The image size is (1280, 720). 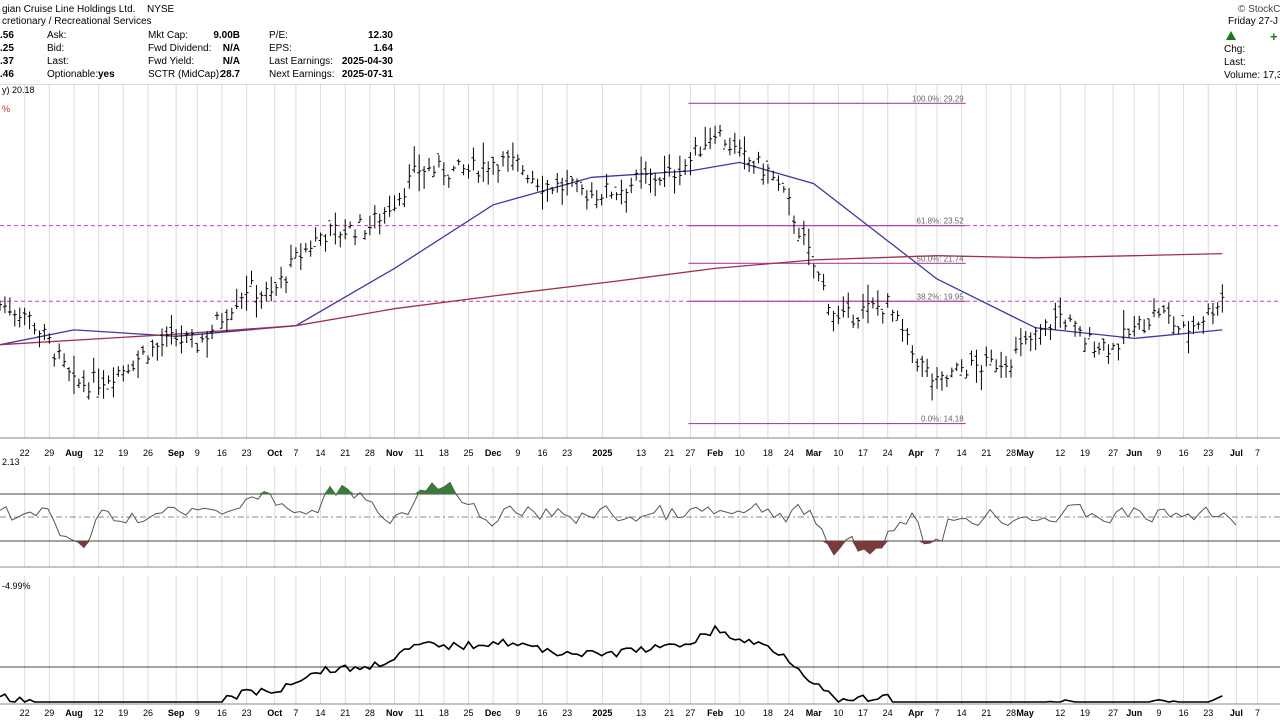 What do you see at coordinates (1235, 62) in the screenshot?
I see `last-label: Last:` at bounding box center [1235, 62].